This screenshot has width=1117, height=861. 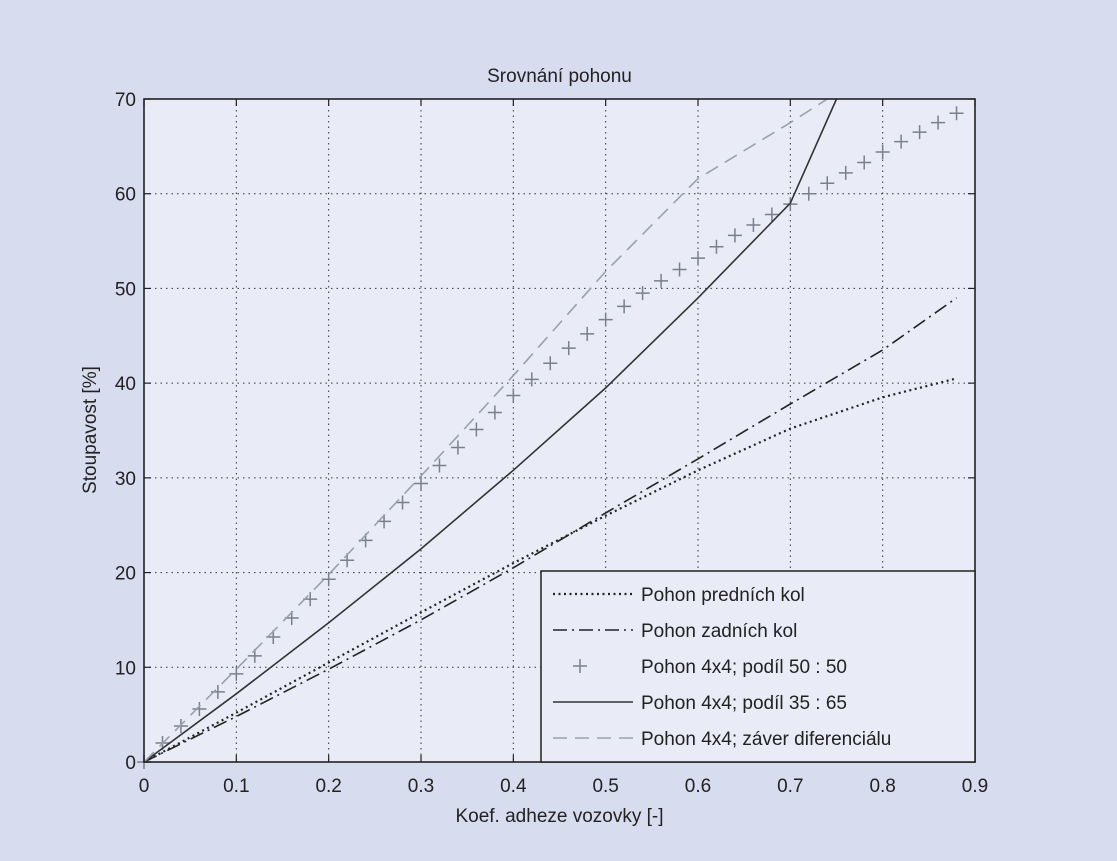 I want to click on legend-label: Pohon zadních kol, so click(x=719, y=631).